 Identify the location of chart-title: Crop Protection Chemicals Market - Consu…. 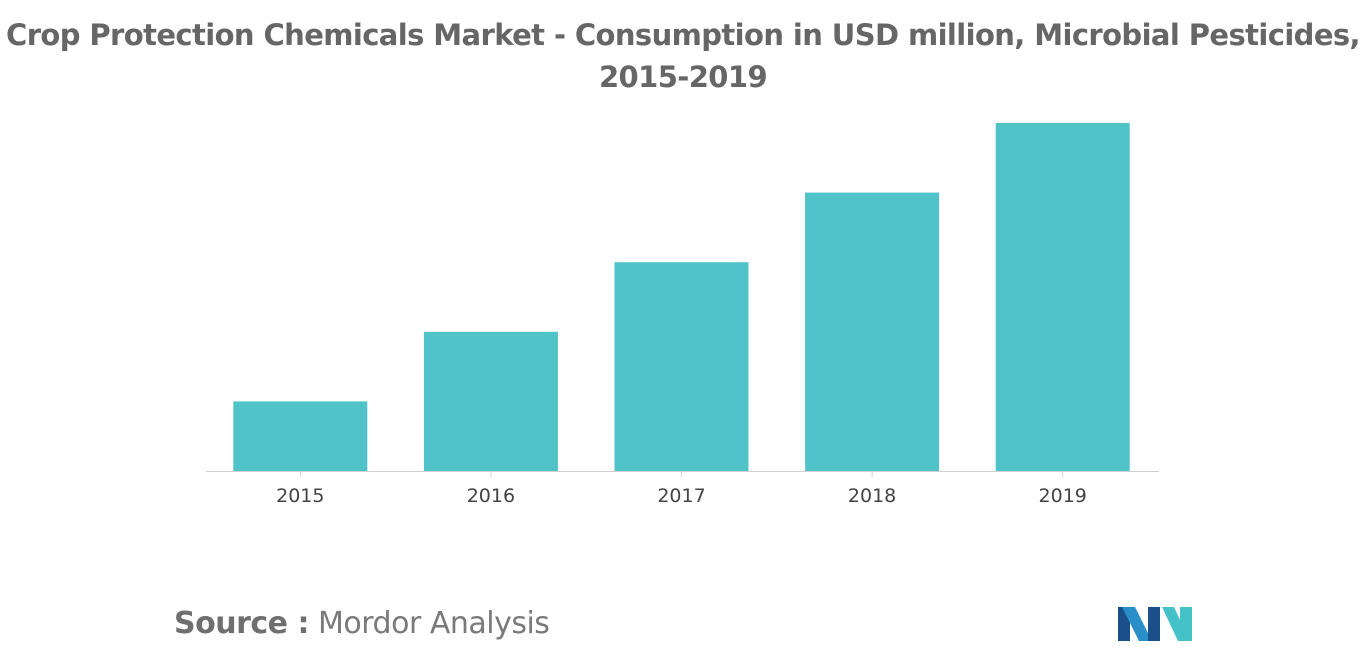
(683, 56).